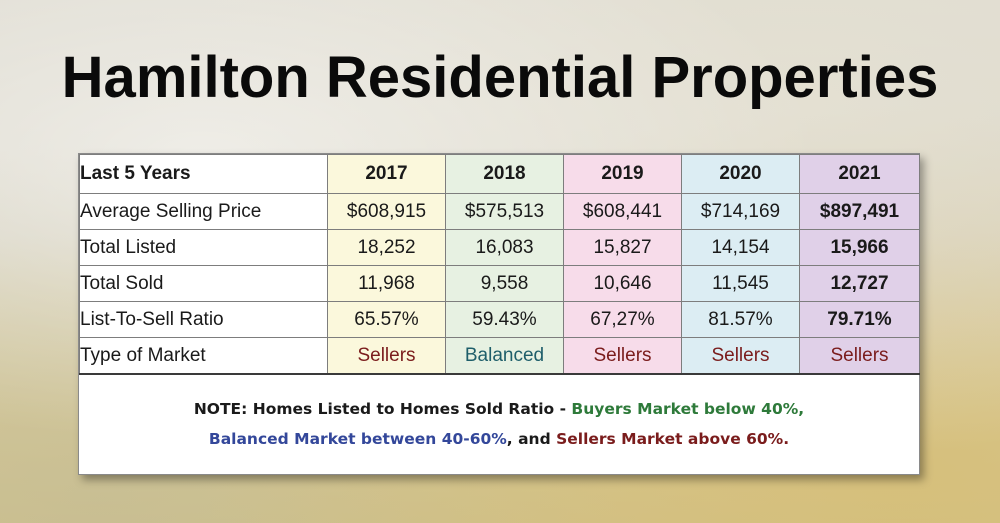 Image resolution: width=1000 pixels, height=523 pixels. What do you see at coordinates (859, 283) in the screenshot?
I see `table-cell: 12,727` at bounding box center [859, 283].